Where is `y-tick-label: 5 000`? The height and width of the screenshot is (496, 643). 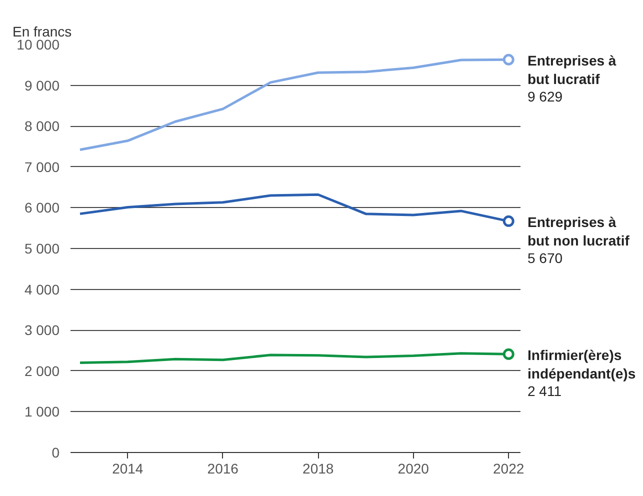 y-tick-label: 5 000 is located at coordinates (42, 248).